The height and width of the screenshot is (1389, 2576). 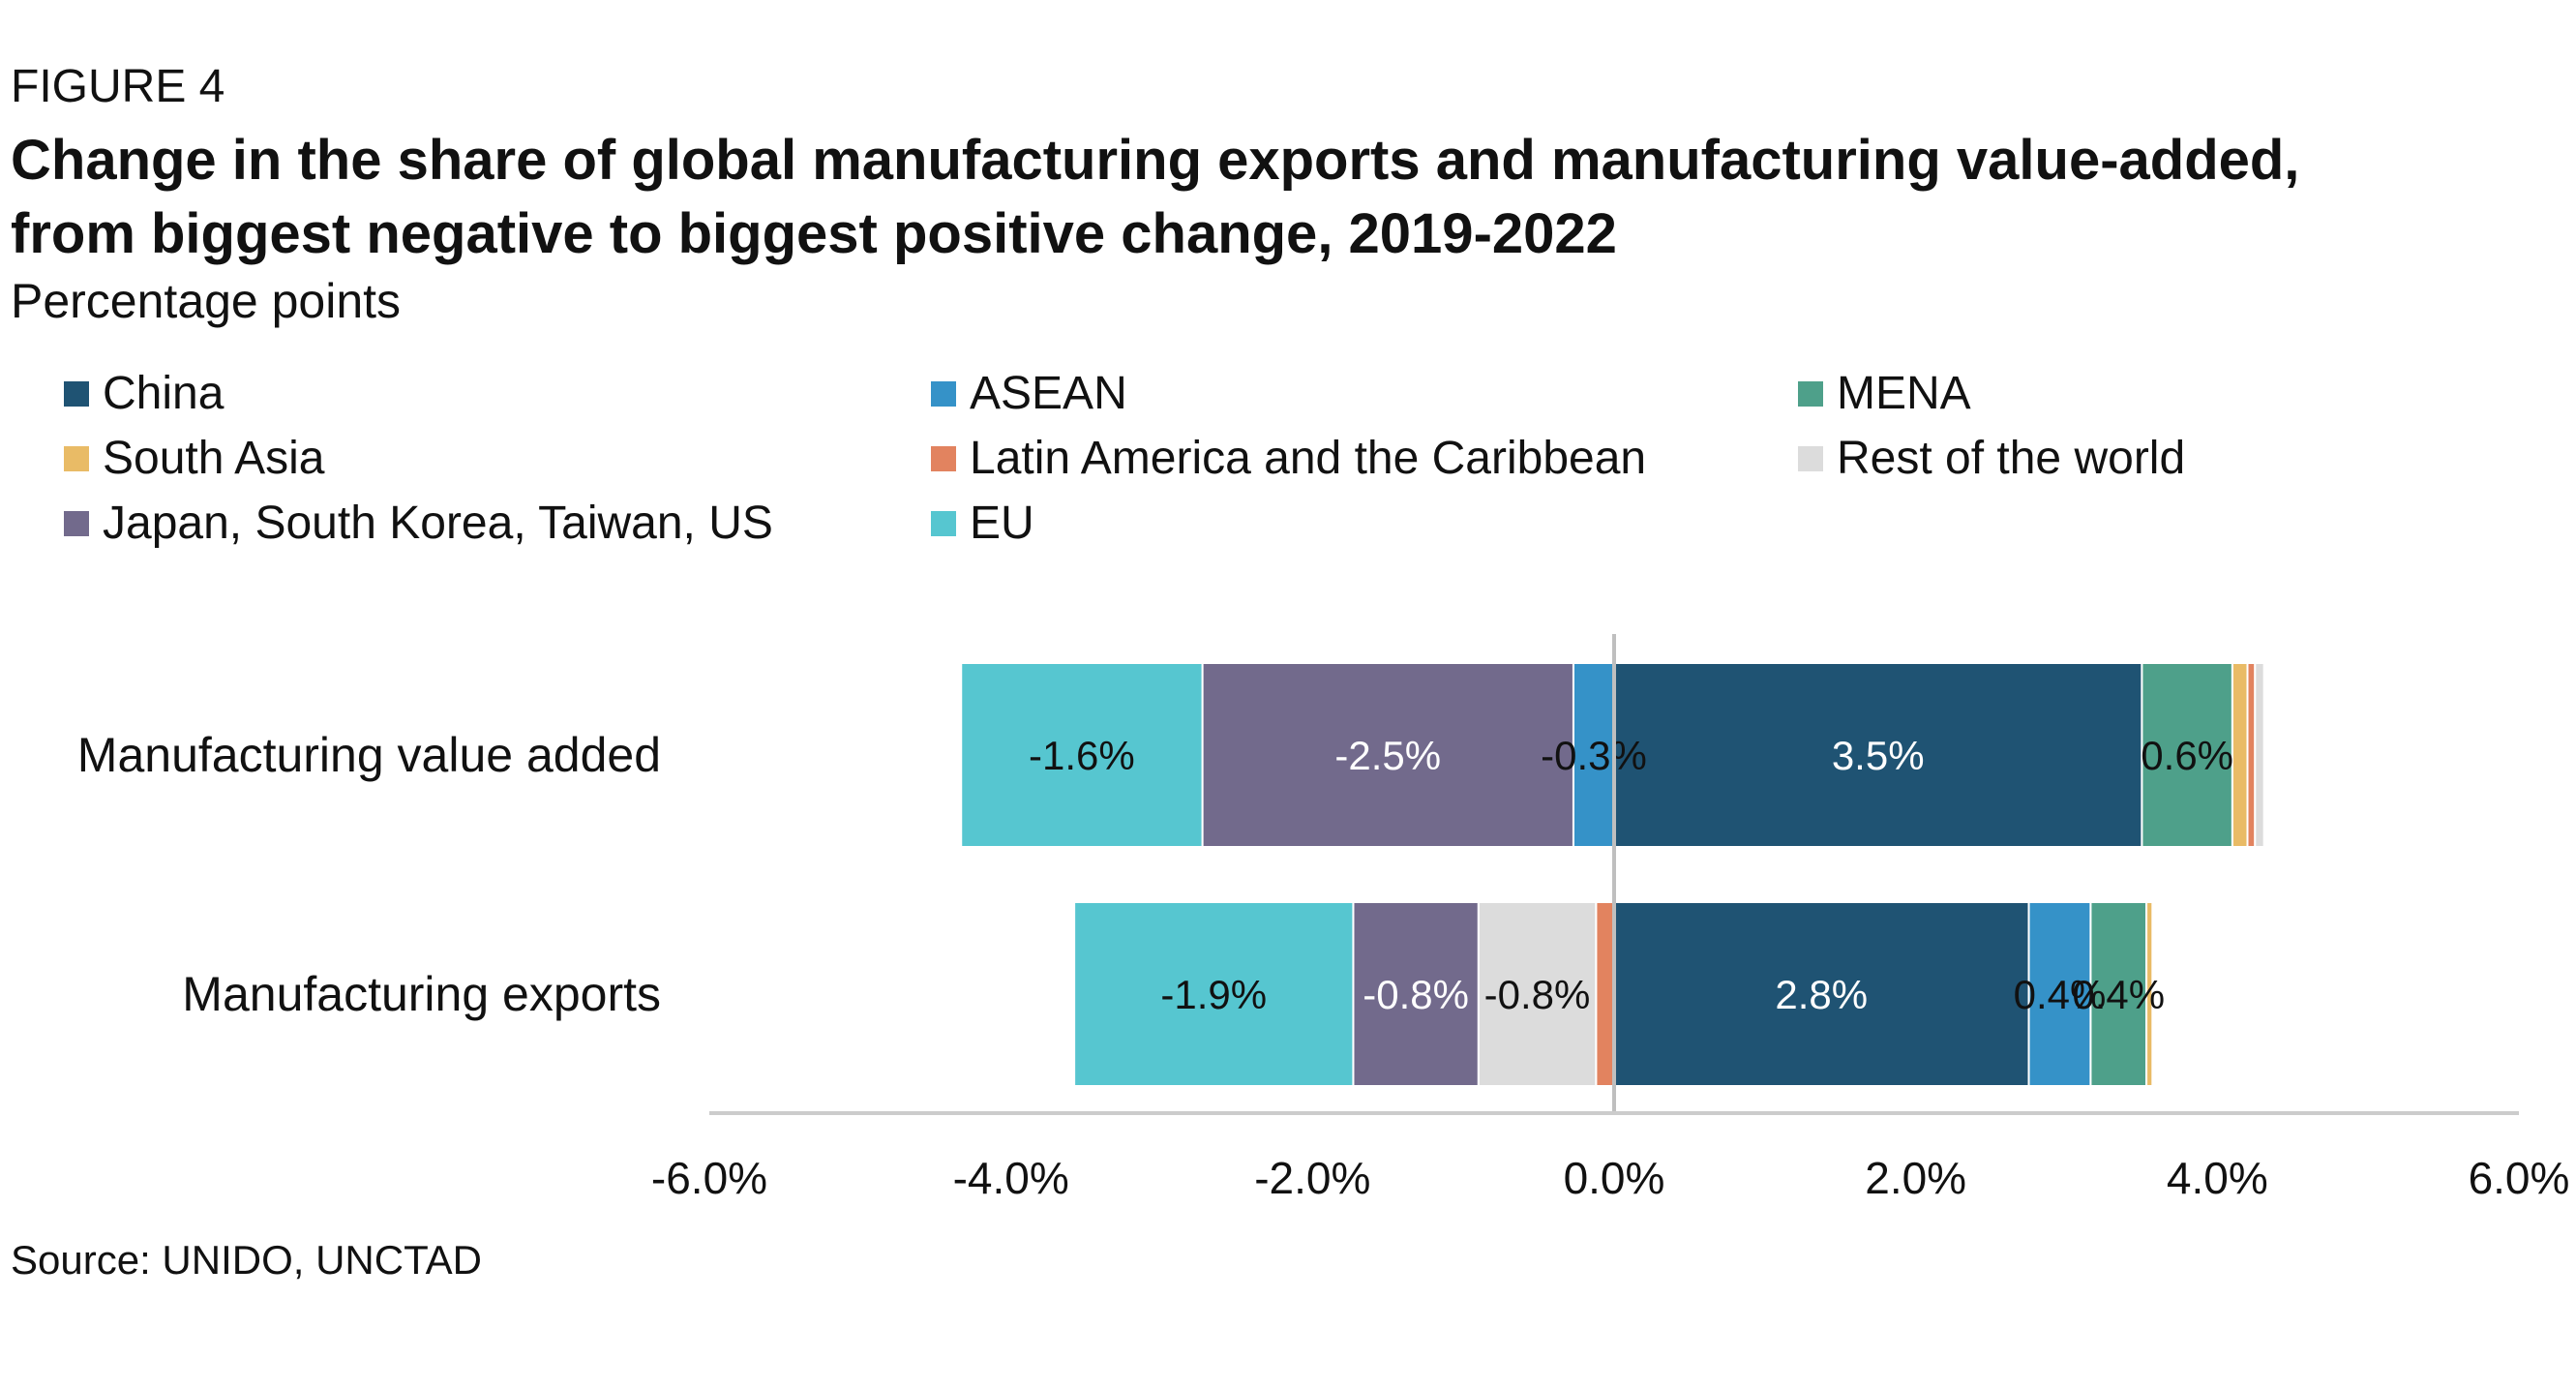 I want to click on bar-segment-manufacturing-exports-eu, so click(x=1214, y=994).